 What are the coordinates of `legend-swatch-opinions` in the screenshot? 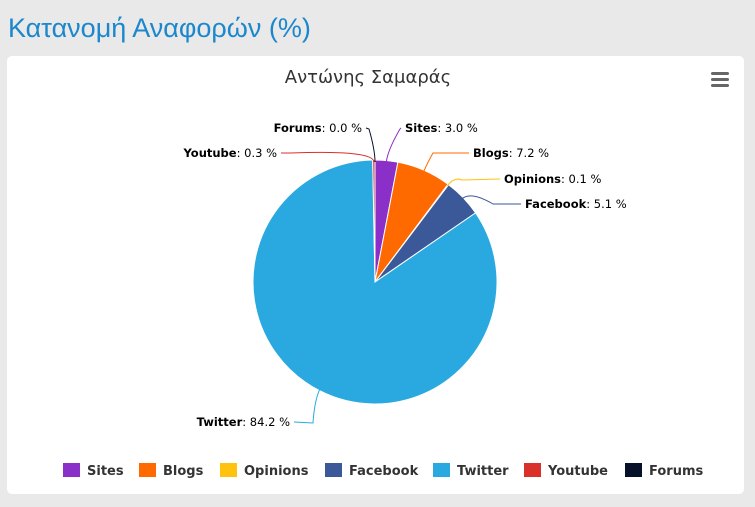 It's located at (228, 470).